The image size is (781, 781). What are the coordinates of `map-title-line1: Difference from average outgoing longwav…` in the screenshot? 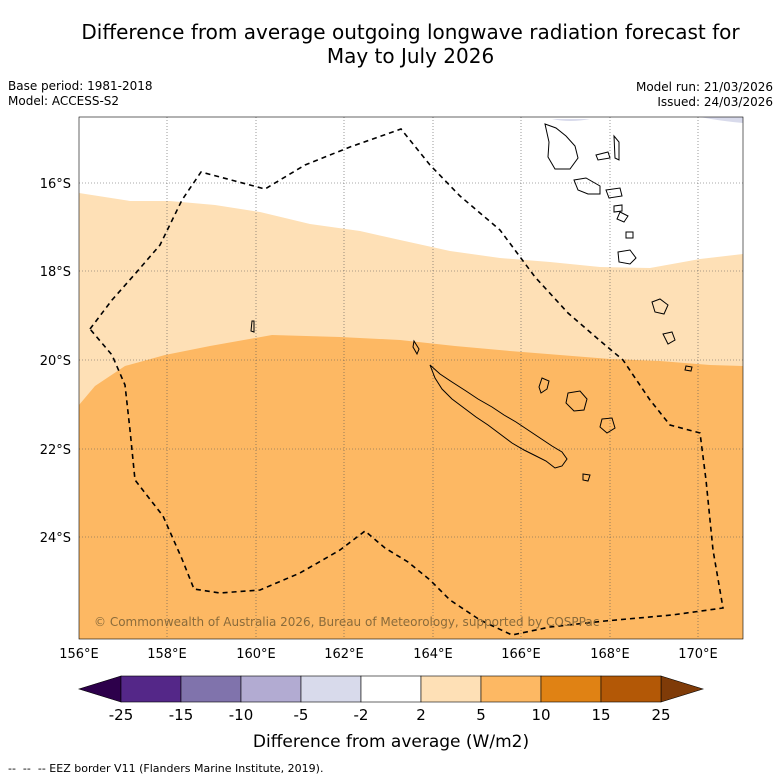 It's located at (410, 32).